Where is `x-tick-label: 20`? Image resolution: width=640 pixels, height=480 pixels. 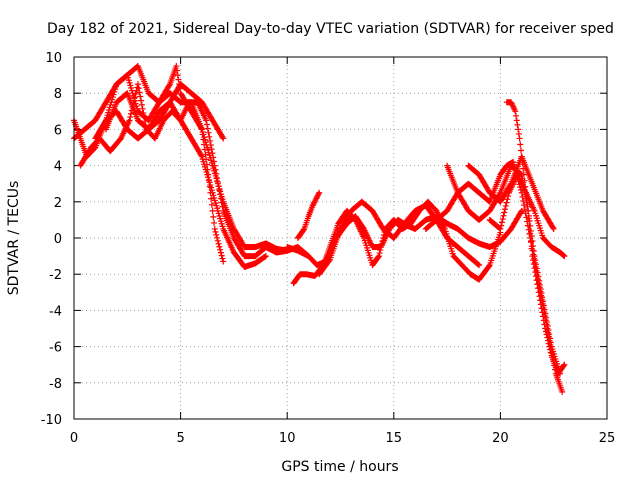
x-tick-label: 20 is located at coordinates (500, 438).